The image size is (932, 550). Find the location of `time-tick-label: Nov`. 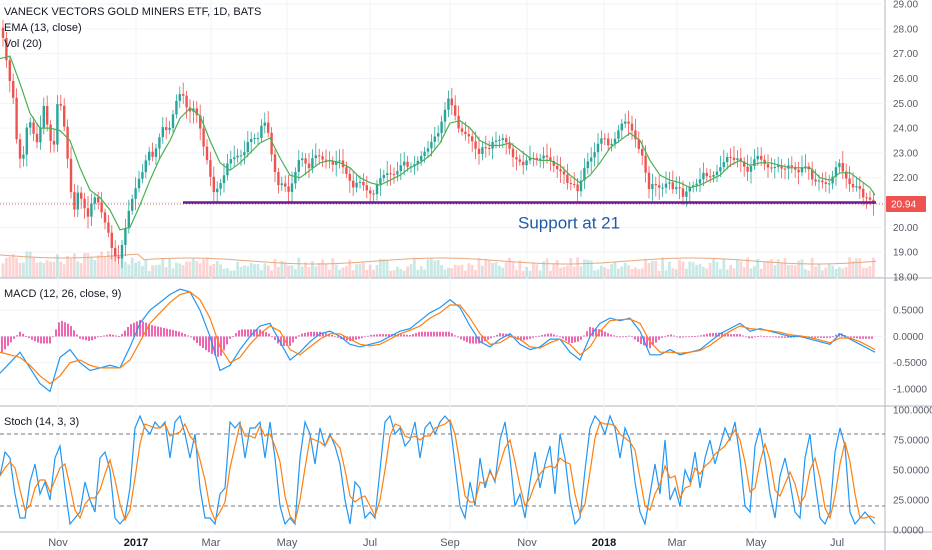

time-tick-label: Nov is located at coordinates (58, 543).